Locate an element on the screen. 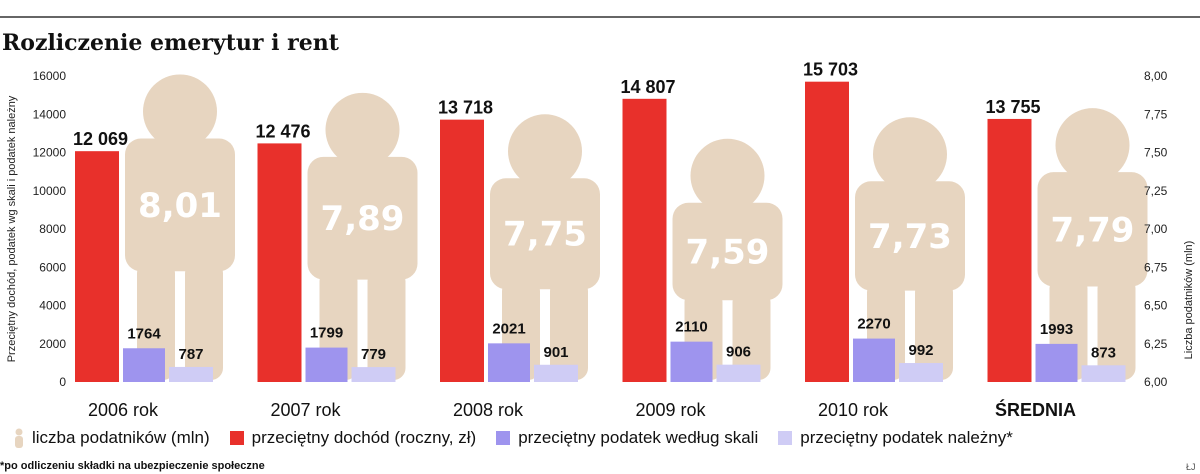  legend-label-tax-due: przeciętny podatek należny* is located at coordinates (906, 437).